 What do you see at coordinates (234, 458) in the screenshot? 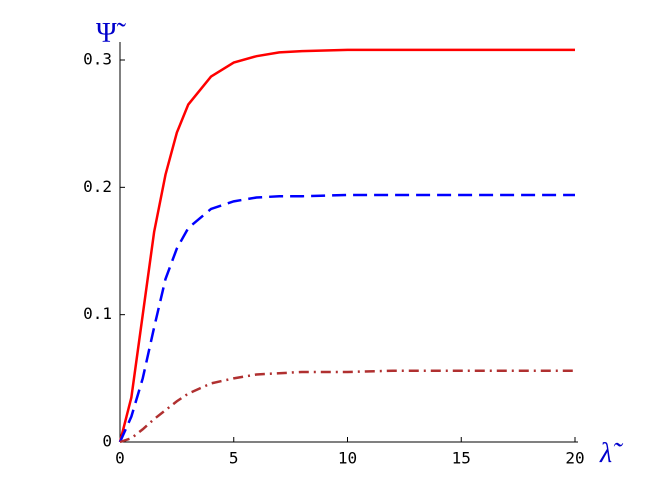
I see `x-tick-label: 5` at bounding box center [234, 458].